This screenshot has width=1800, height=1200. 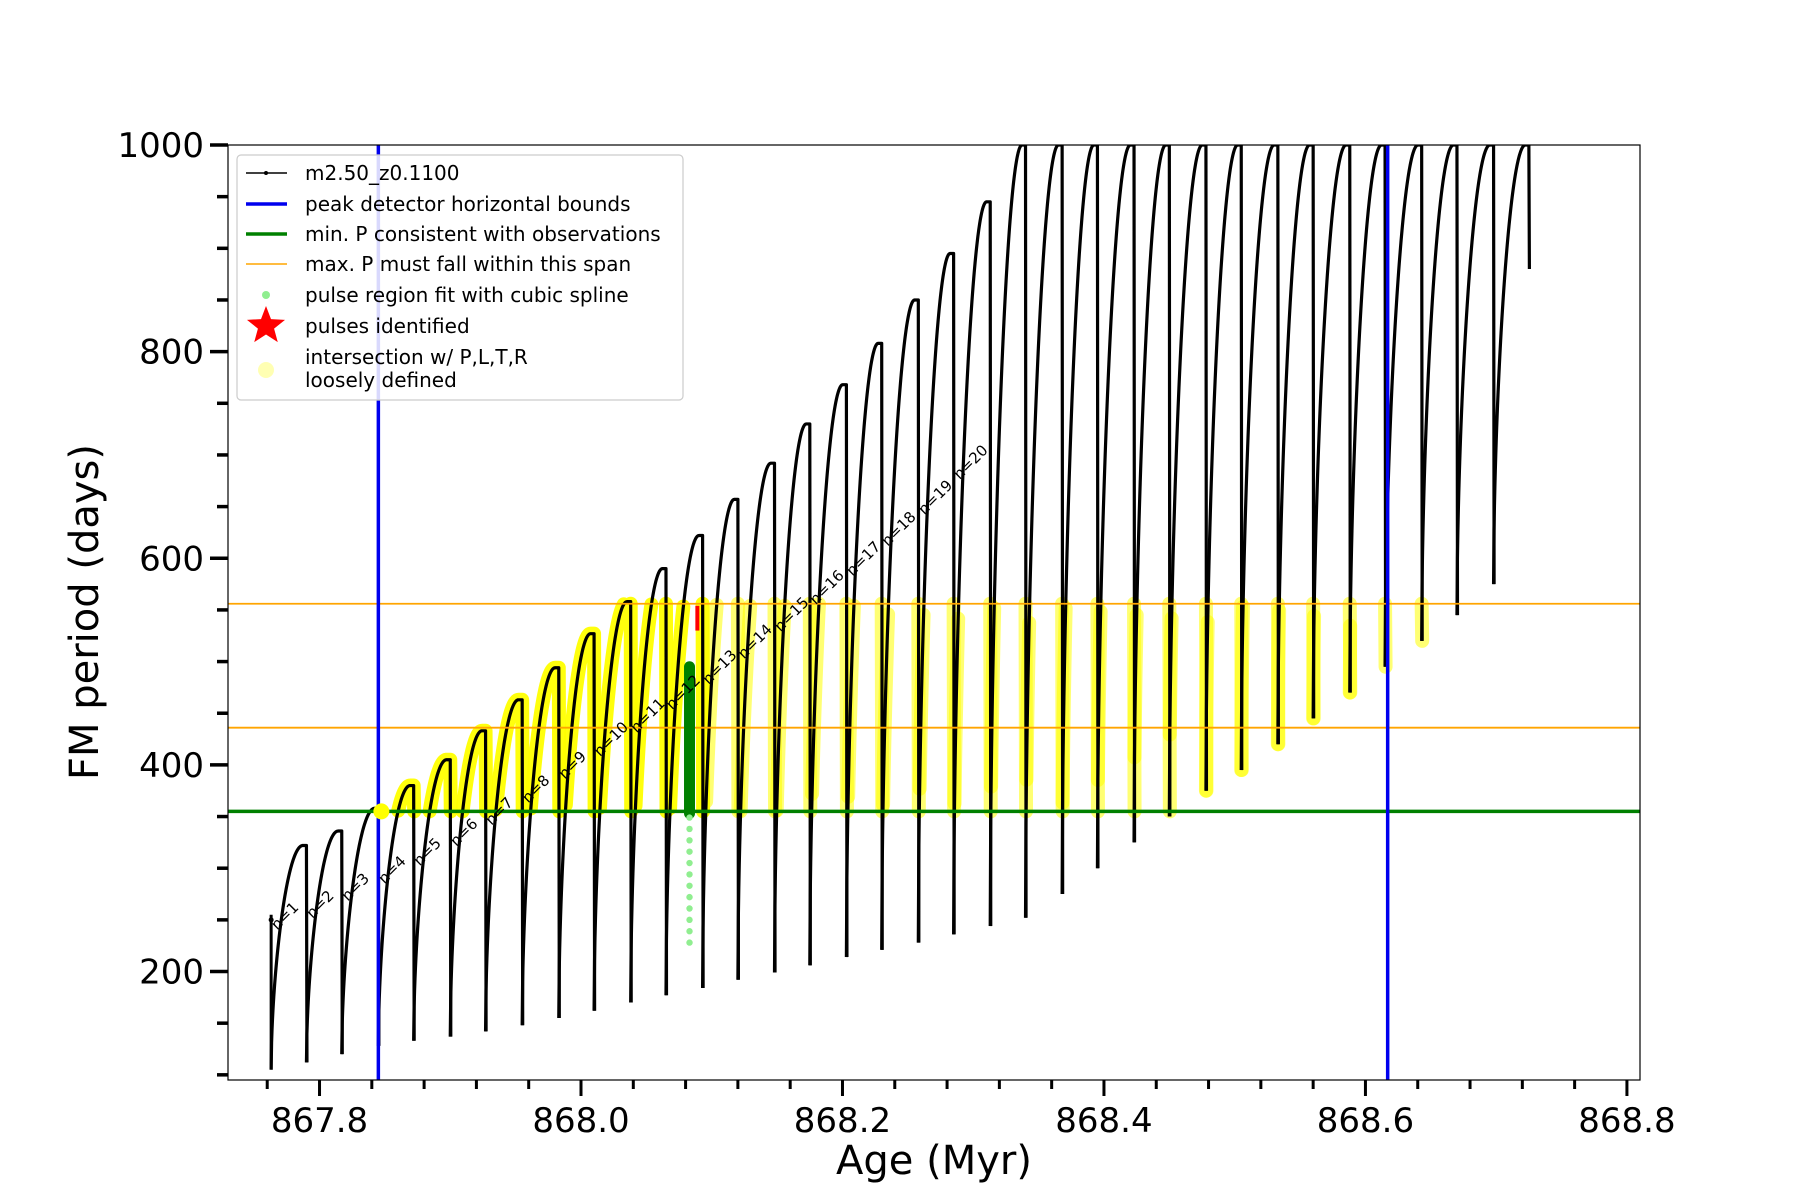 I want to click on legend-label: m2.50_z0.1100, so click(x=382, y=173).